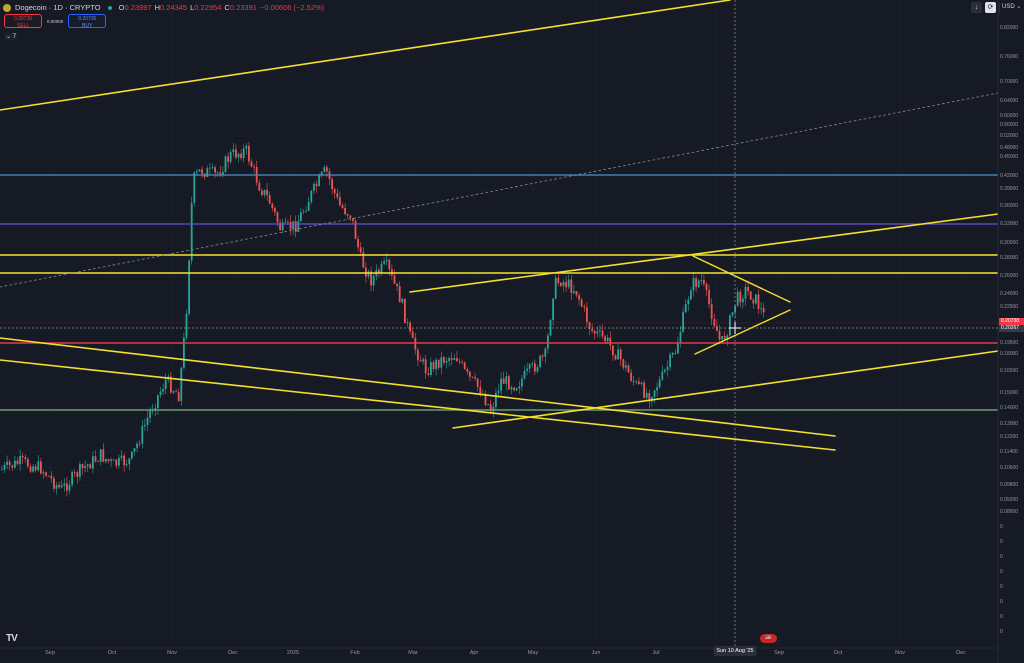 The image size is (1024, 663). Describe the element at coordinates (293, 653) in the screenshot. I see `time-tick: 2025` at that location.